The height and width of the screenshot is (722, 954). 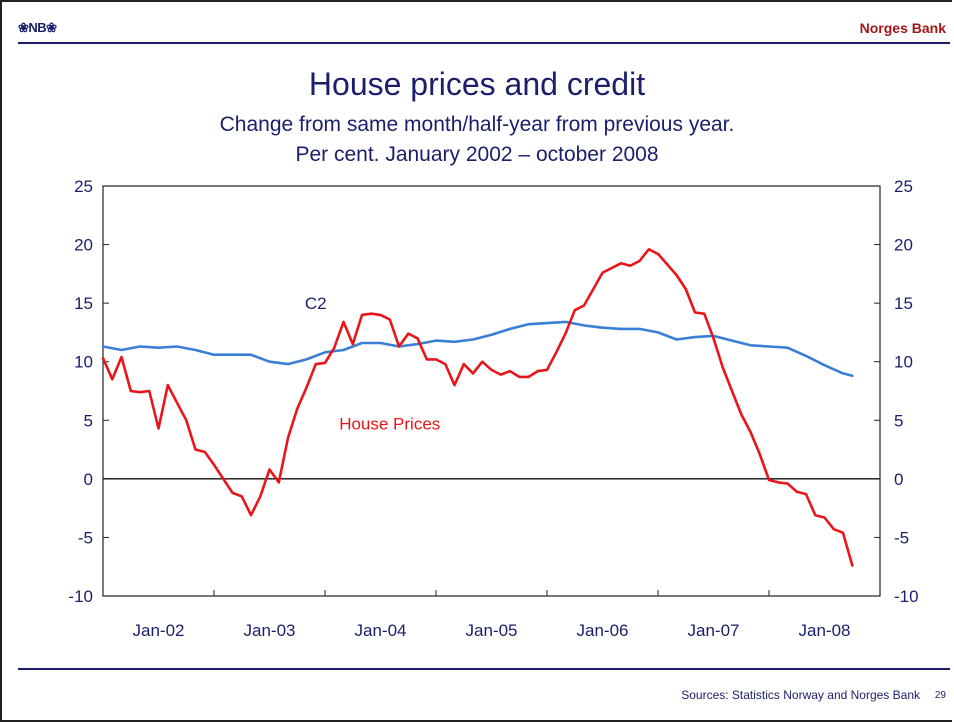 What do you see at coordinates (898, 420) in the screenshot?
I see `y-tick-label-right: 5` at bounding box center [898, 420].